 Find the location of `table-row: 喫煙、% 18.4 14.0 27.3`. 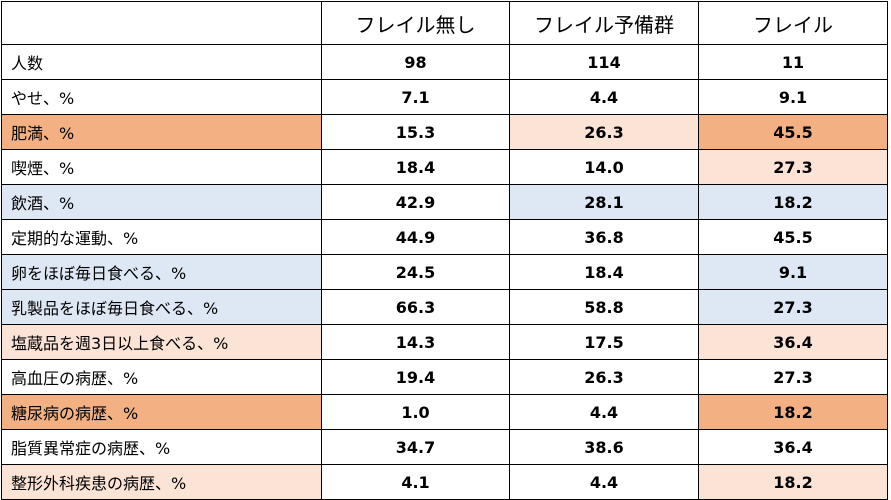

table-row: 喫煙、% 18.4 14.0 27.3 is located at coordinates (444, 167).